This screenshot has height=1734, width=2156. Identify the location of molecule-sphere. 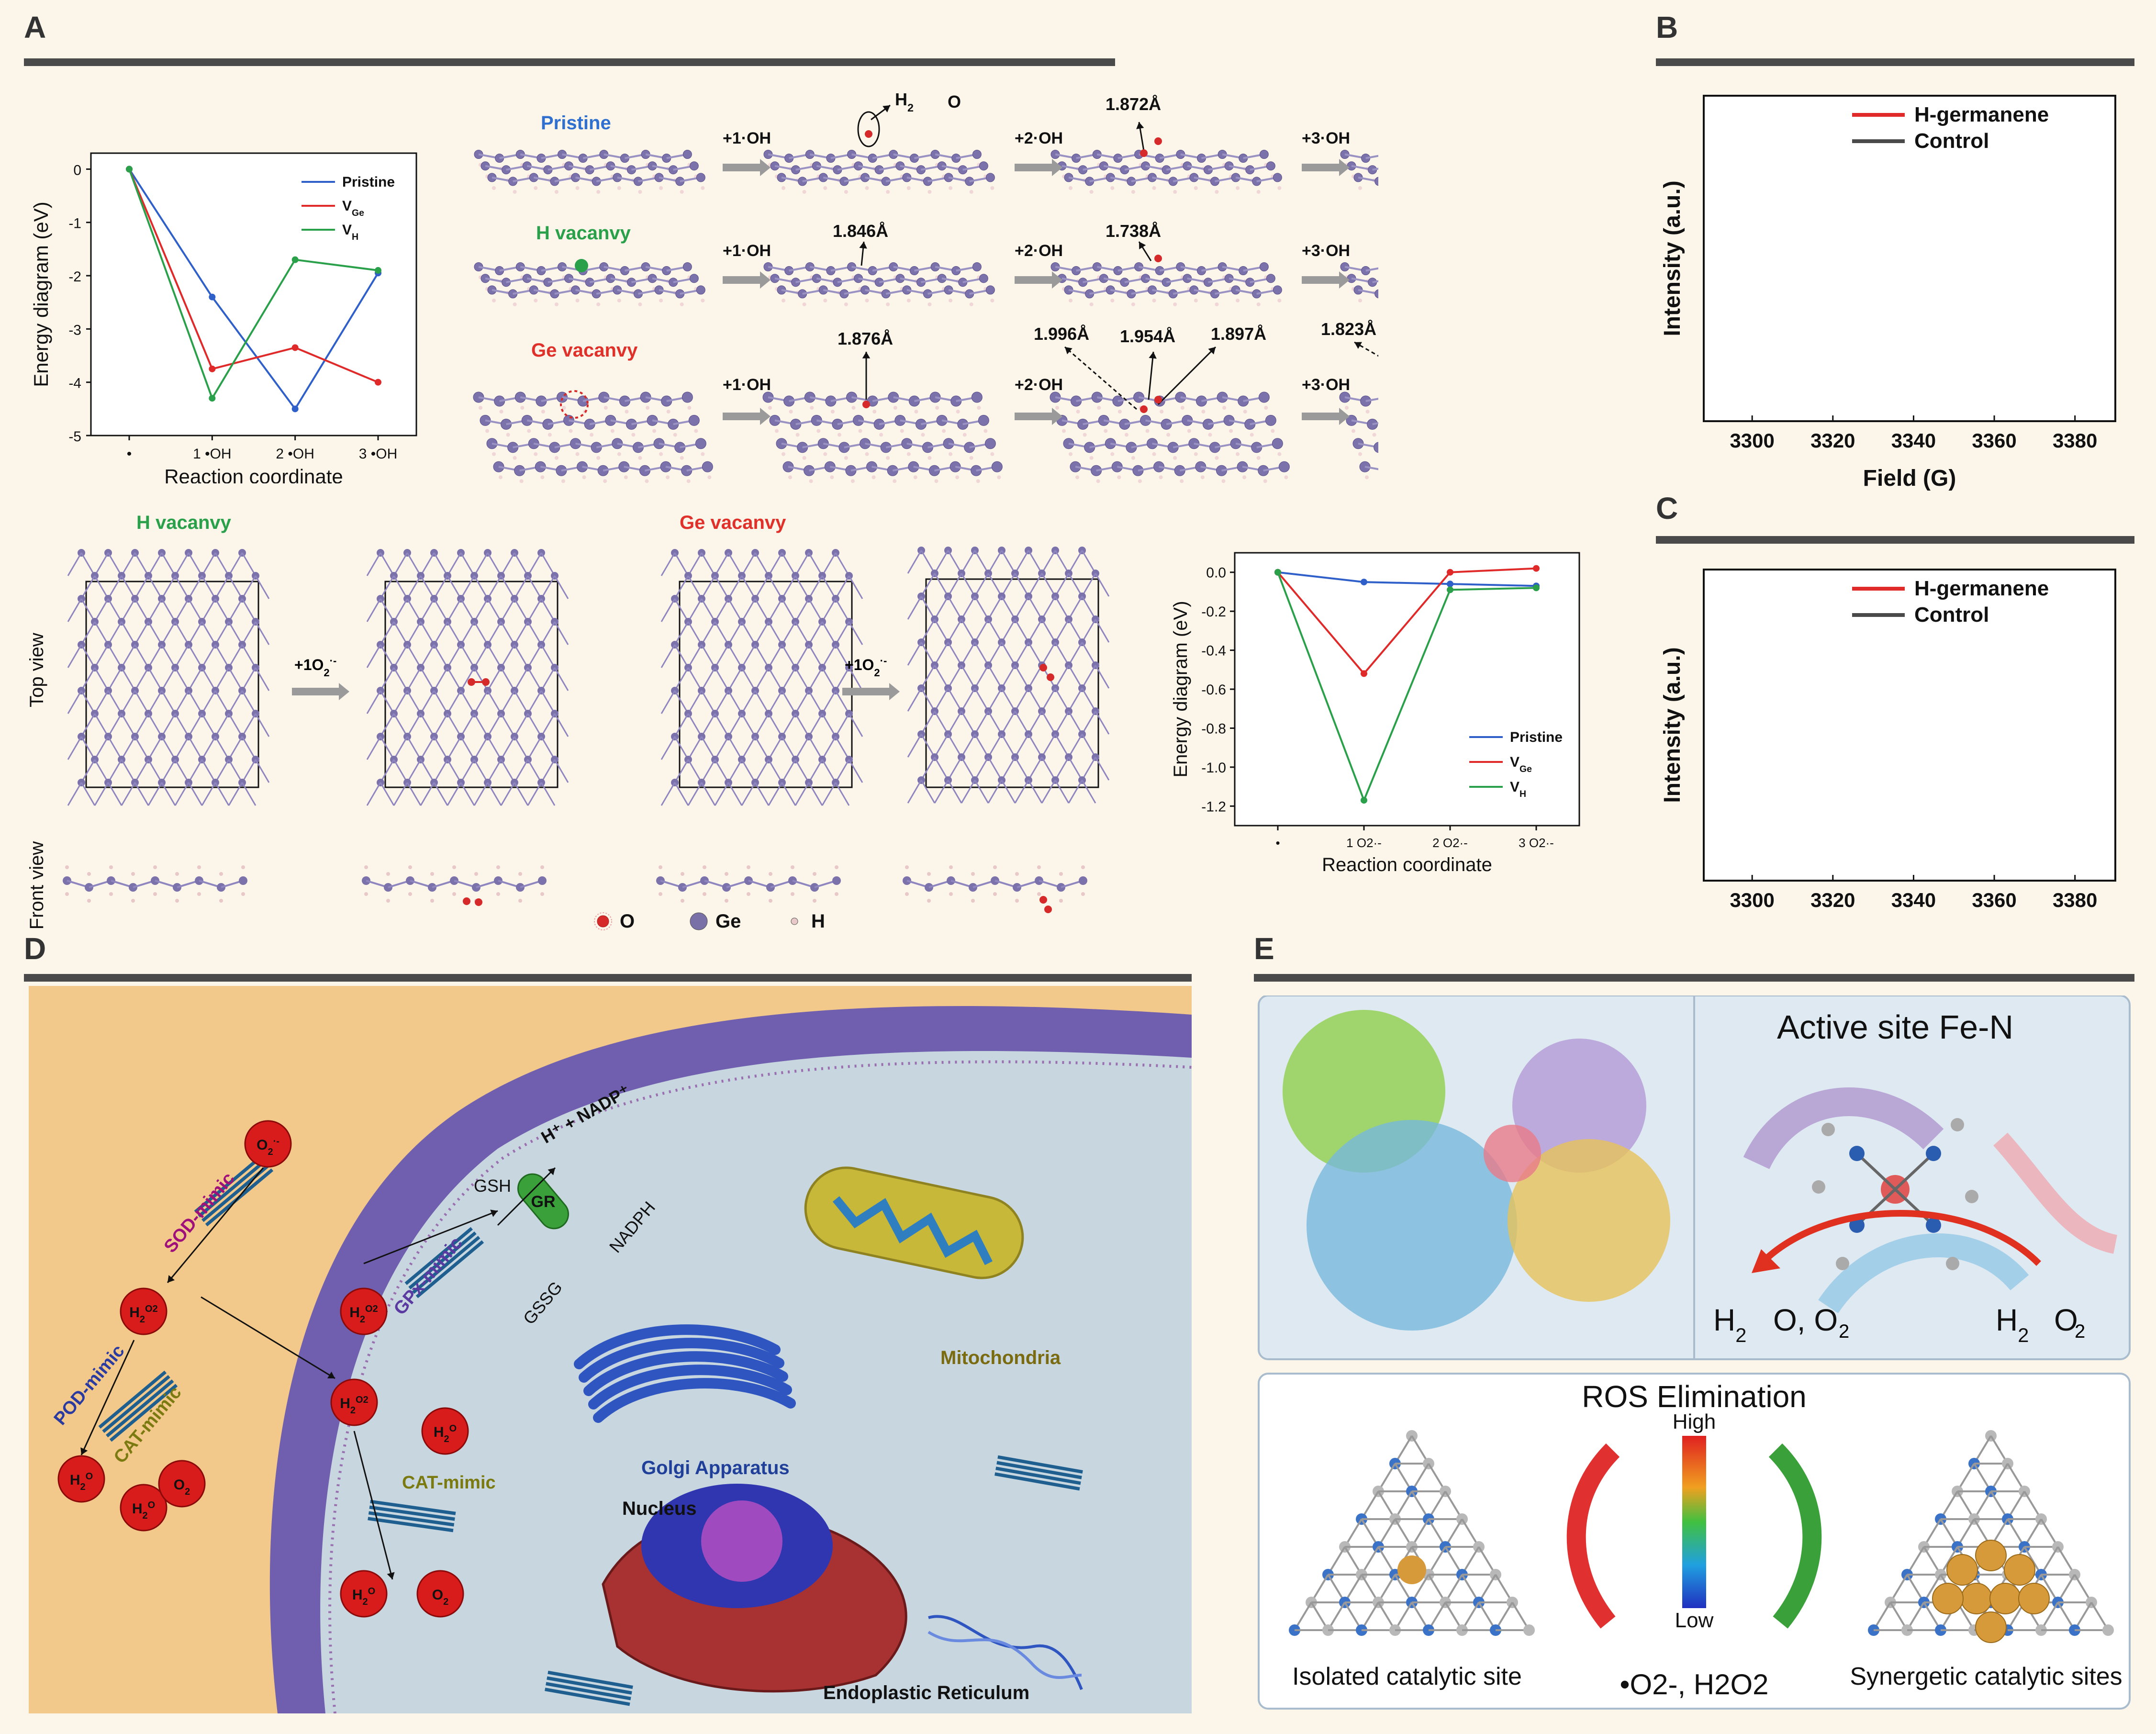
(445, 1431).